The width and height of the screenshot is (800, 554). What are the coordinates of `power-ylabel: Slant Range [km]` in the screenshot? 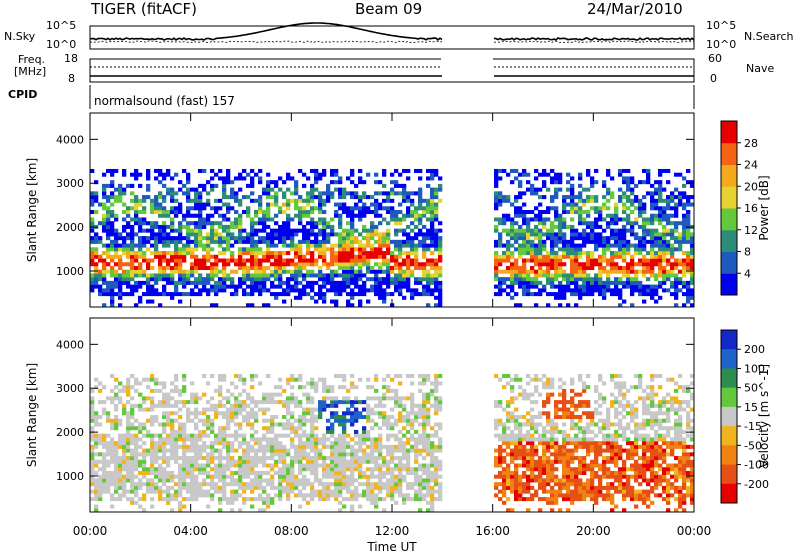 It's located at (32, 210).